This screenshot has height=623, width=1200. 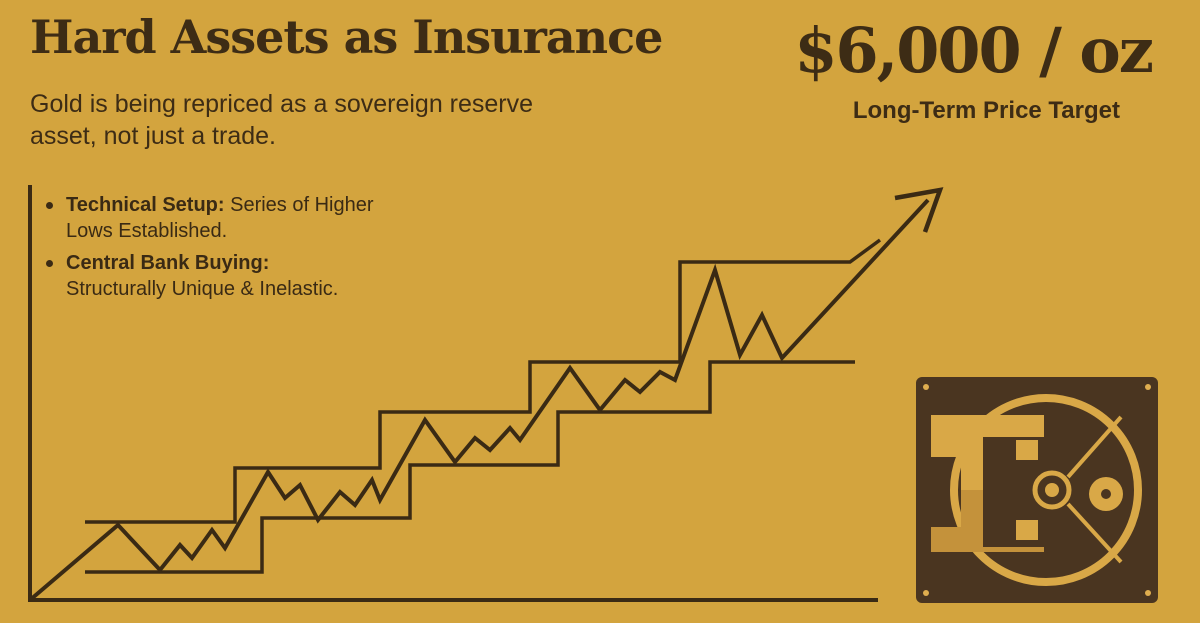 I want to click on page-title: Hard Assets as Insurance, so click(x=346, y=37).